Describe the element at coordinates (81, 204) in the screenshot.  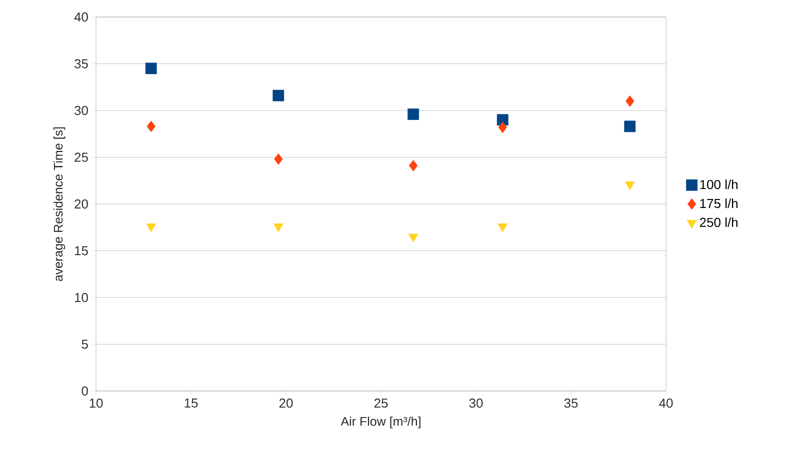
I see `y-tick-label: 20` at that location.